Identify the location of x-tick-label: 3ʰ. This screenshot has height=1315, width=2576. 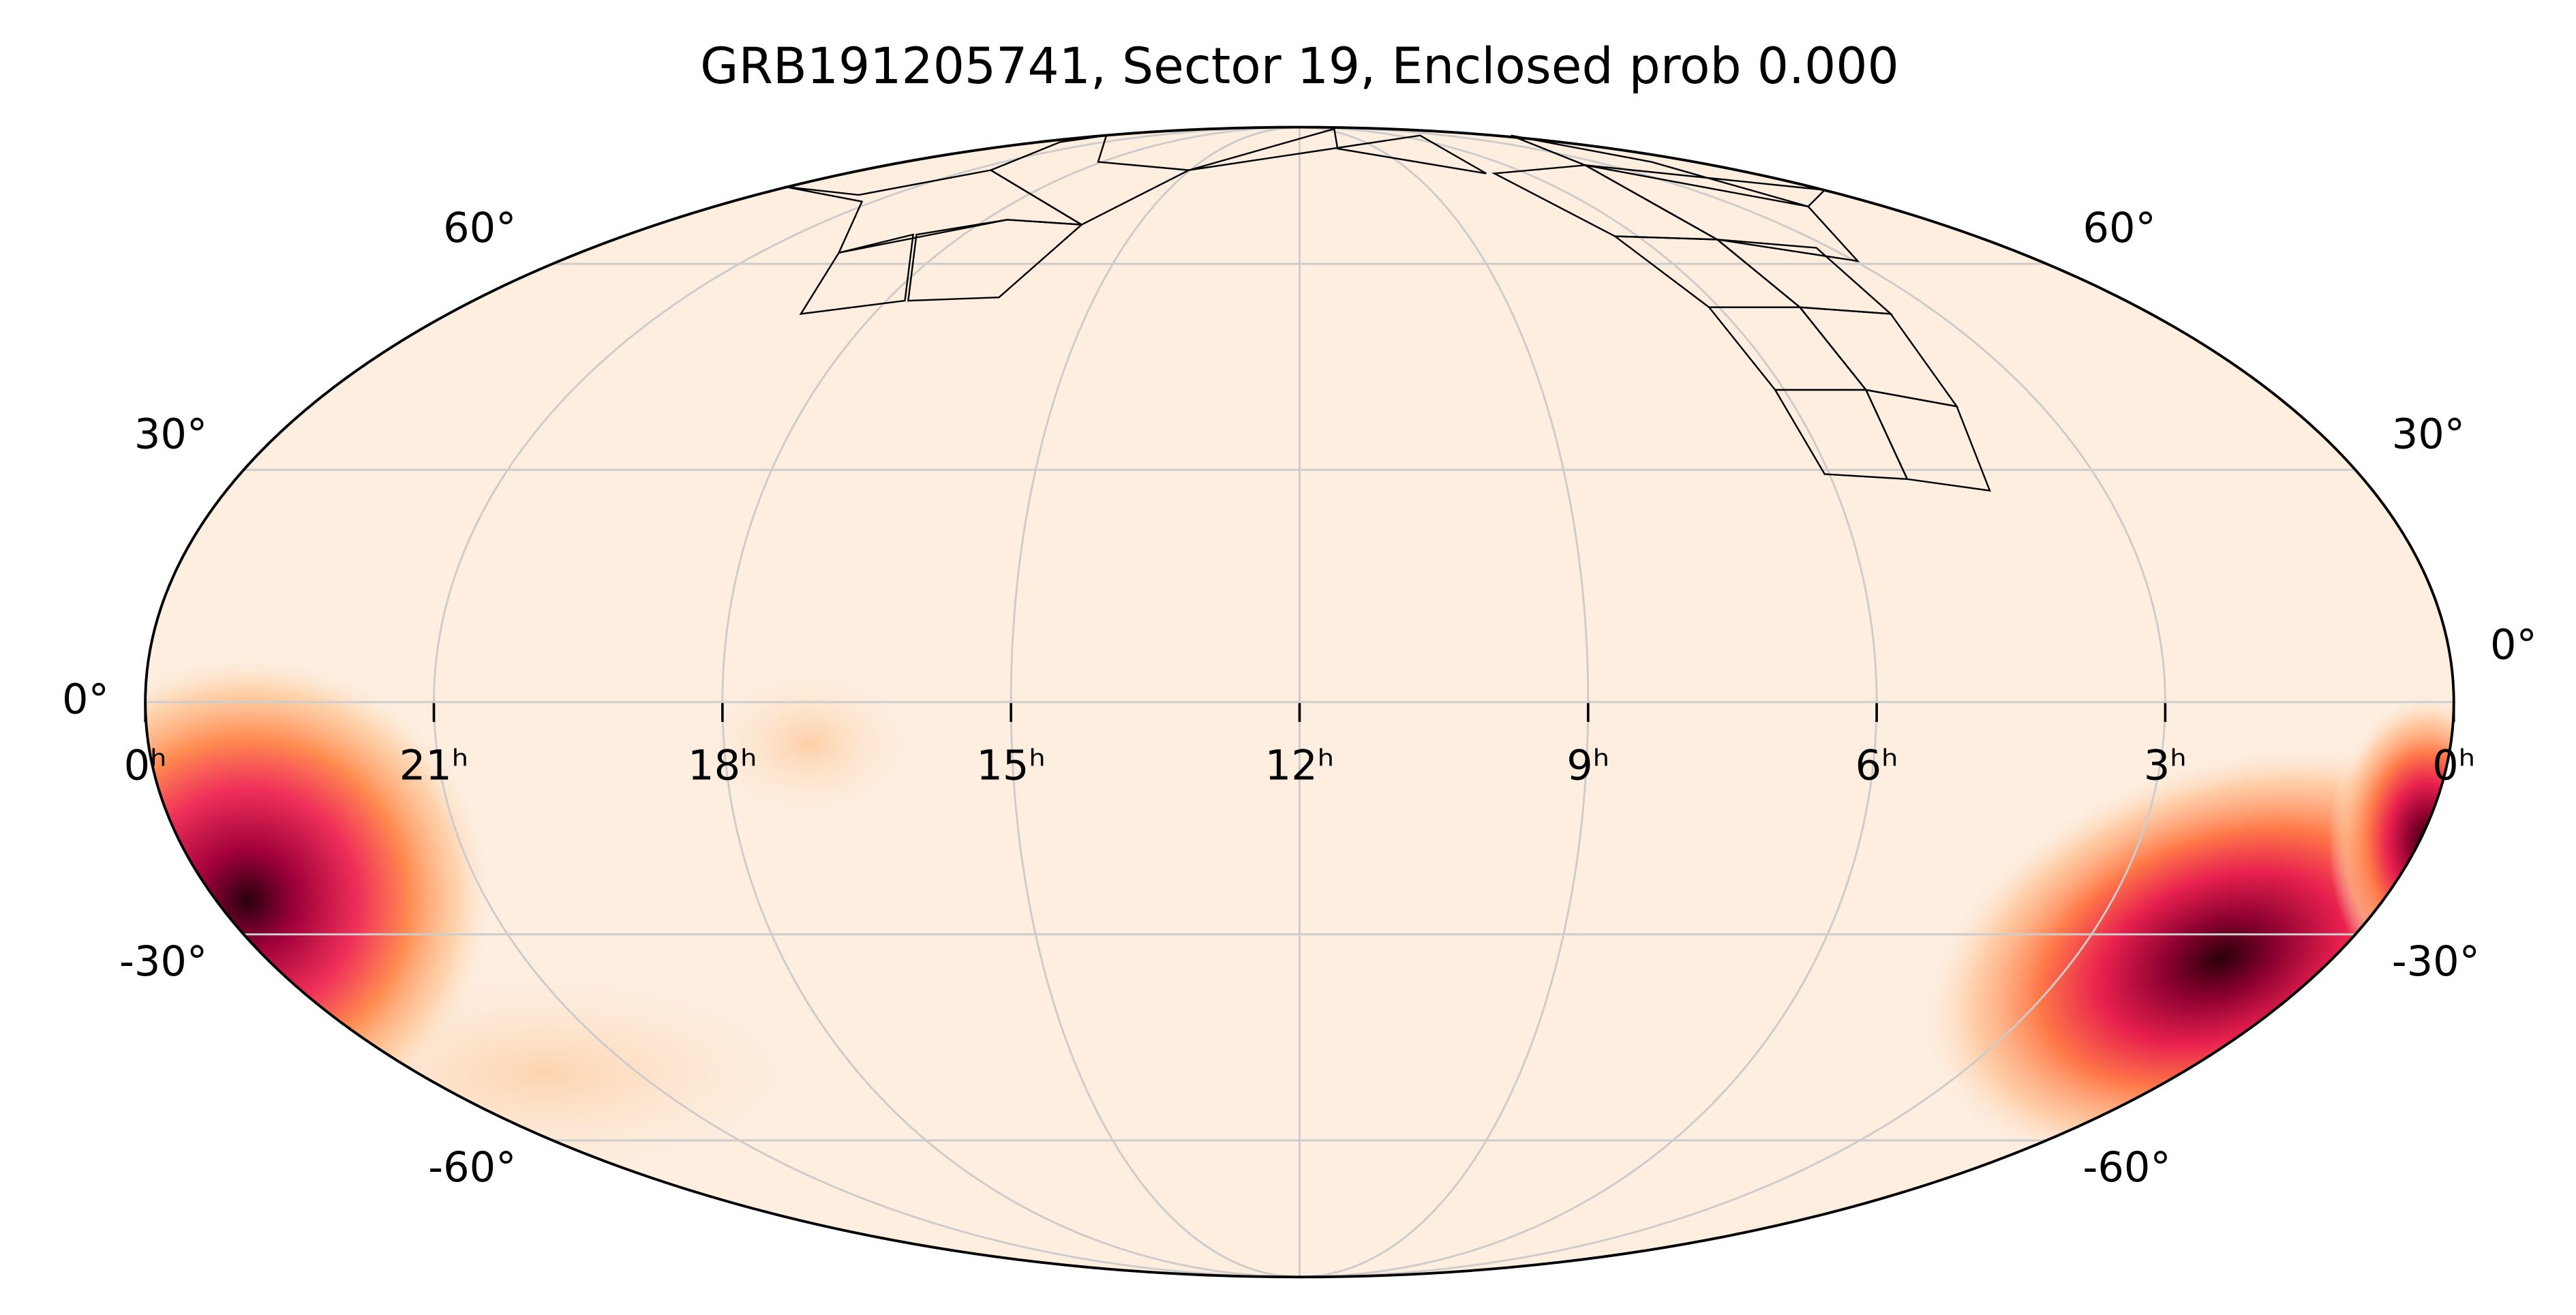
(2165, 766).